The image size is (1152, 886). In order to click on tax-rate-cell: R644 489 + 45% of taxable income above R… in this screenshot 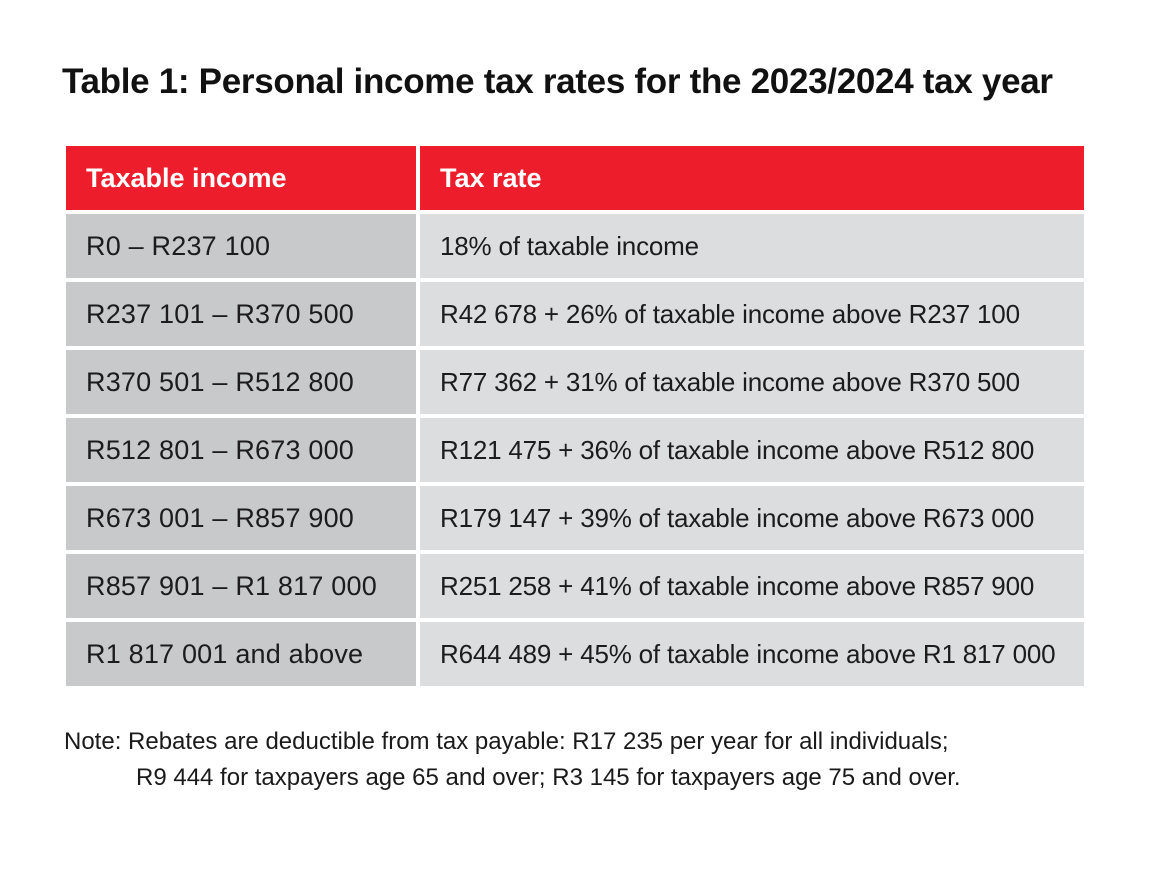, I will do `click(752, 654)`.